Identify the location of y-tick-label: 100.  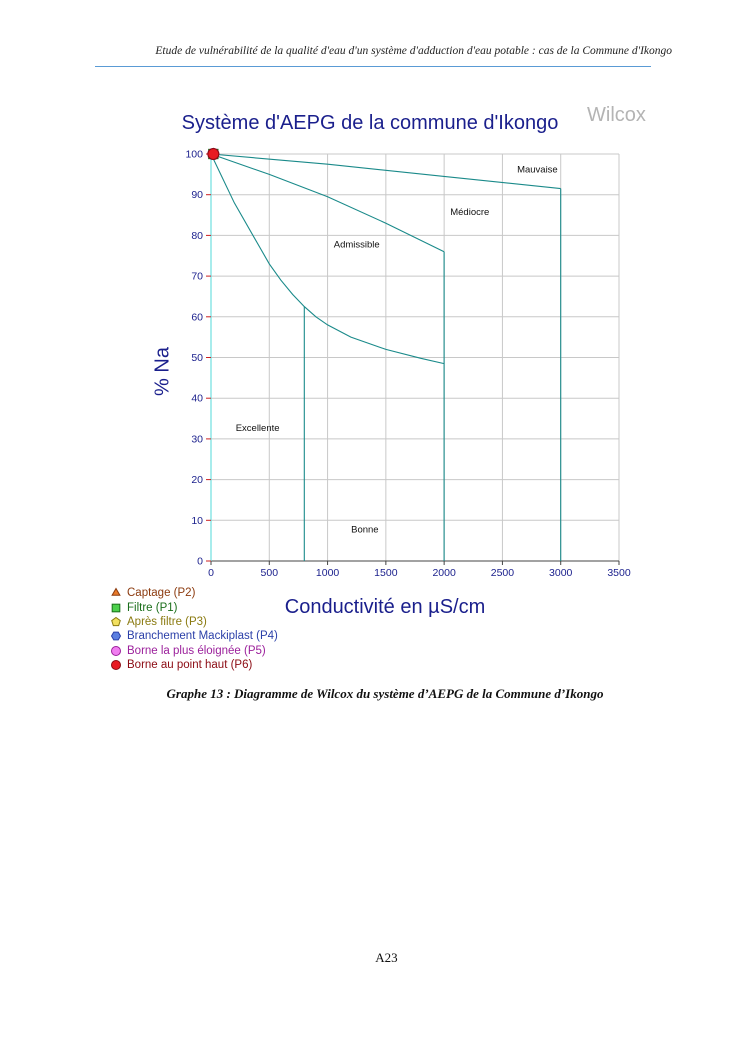
(194, 155).